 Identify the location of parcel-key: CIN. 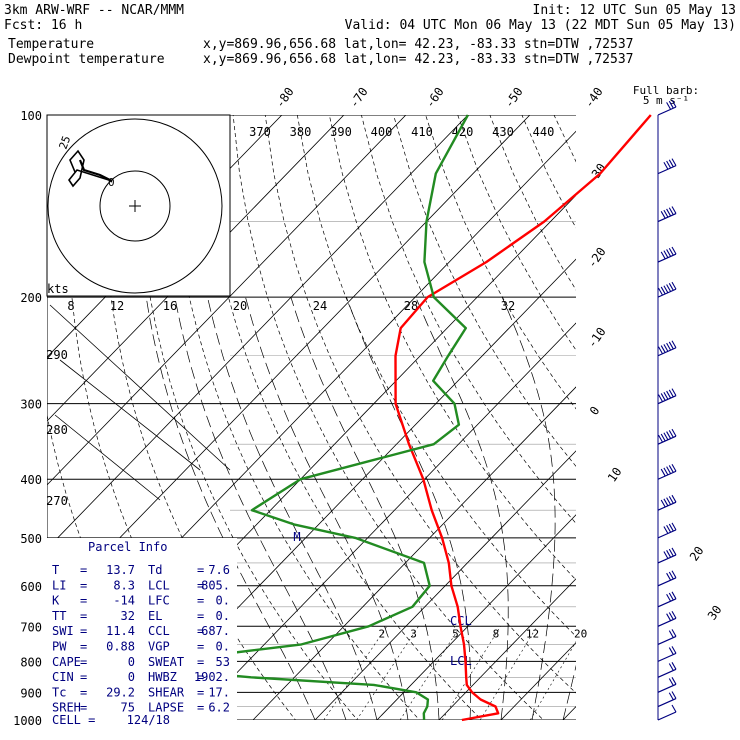
(63, 677).